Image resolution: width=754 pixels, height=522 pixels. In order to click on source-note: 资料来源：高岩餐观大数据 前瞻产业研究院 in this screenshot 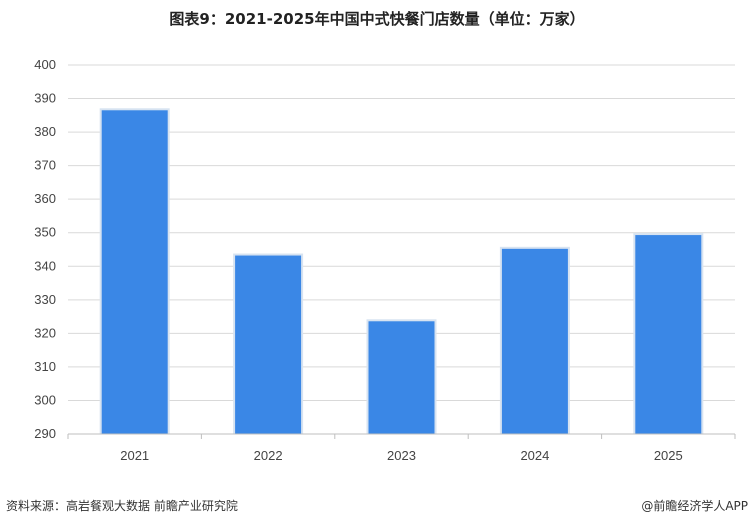, I will do `click(122, 506)`.